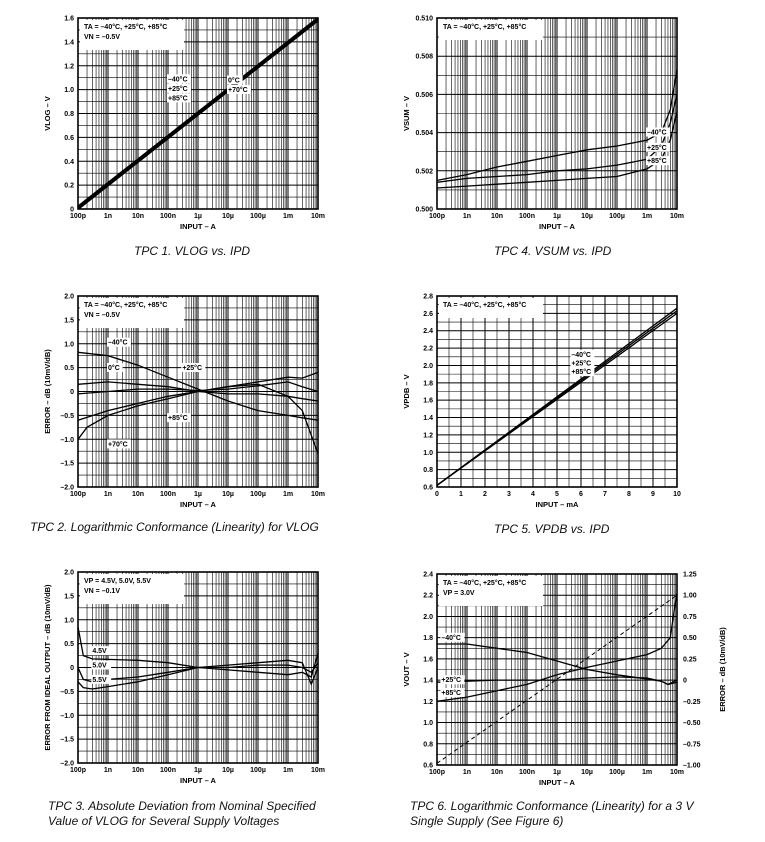  I want to click on y-tick-label: 0.5, so click(69, 644).